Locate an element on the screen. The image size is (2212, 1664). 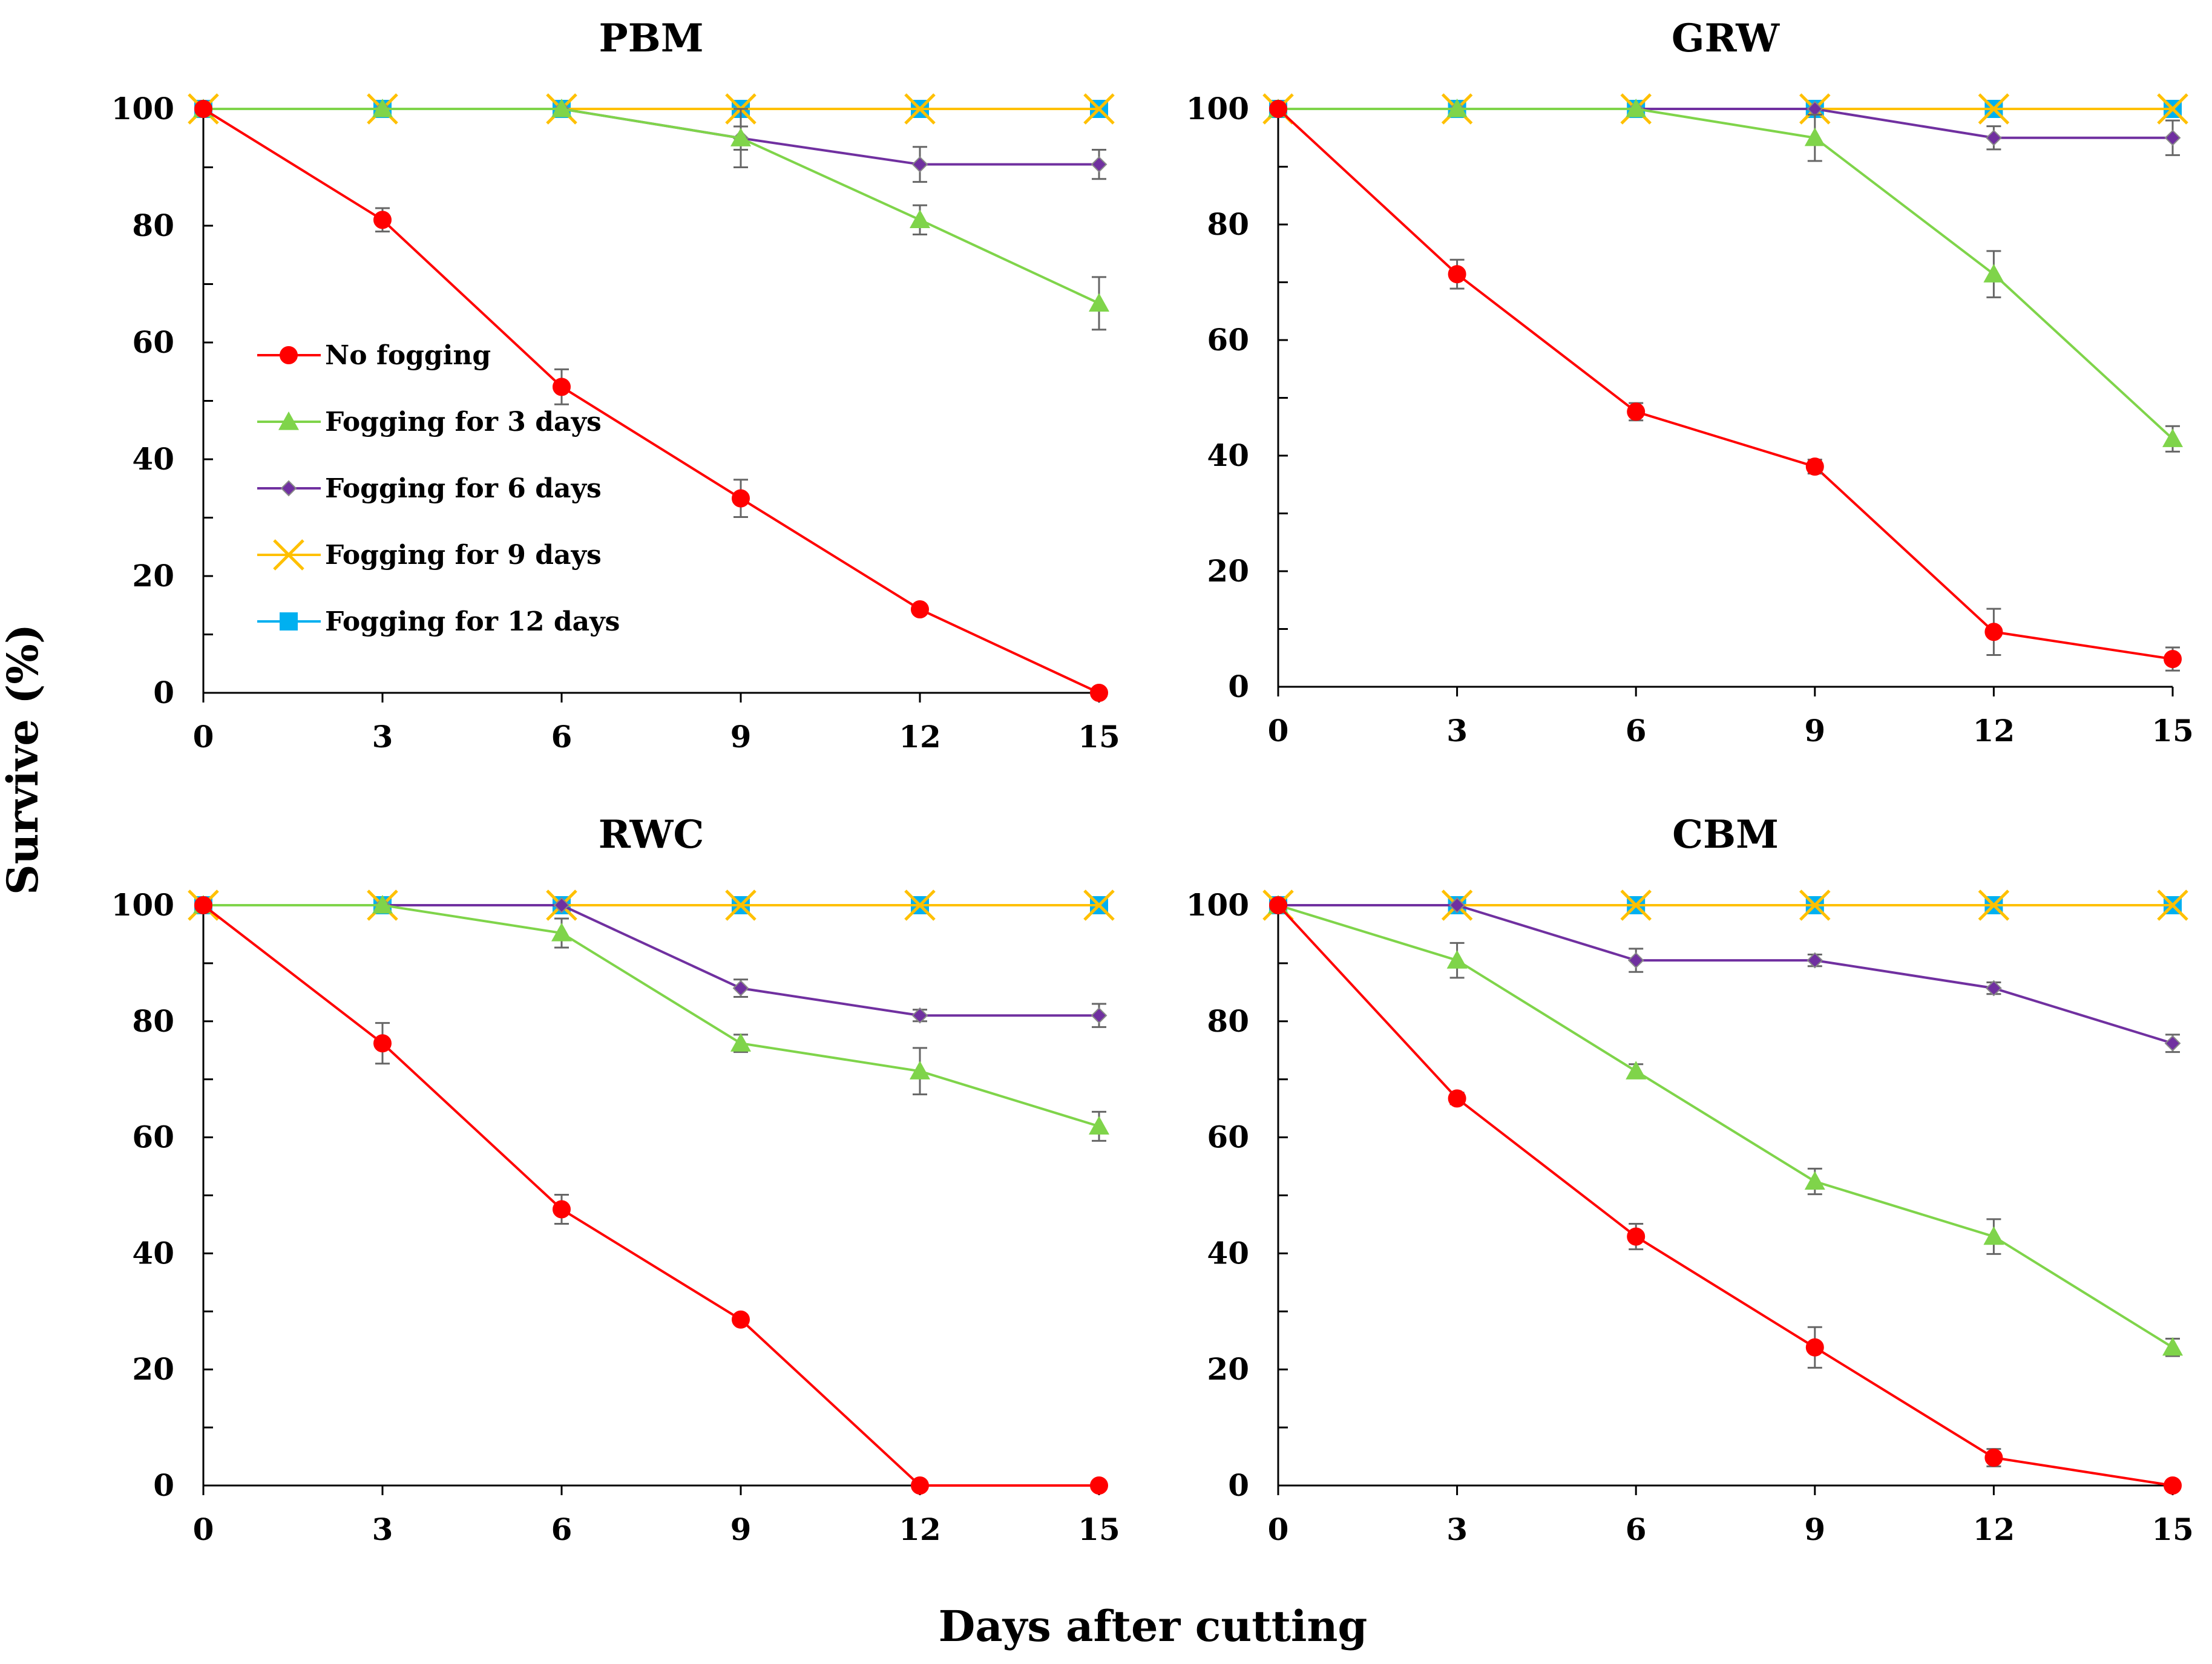
legend-label: Fogging for 6 days is located at coordinates (464, 489).